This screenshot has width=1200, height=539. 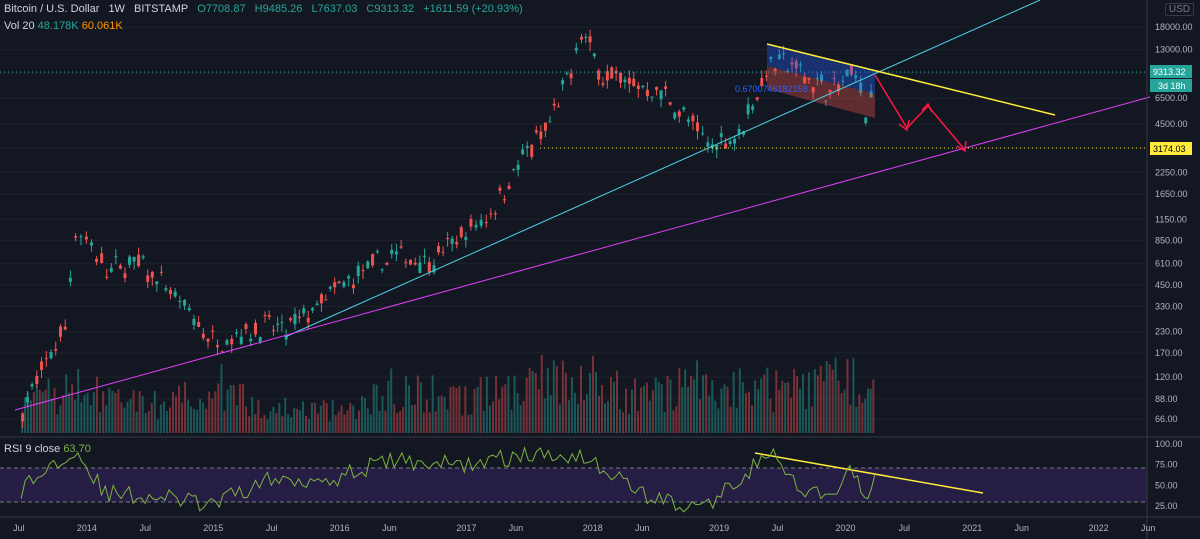 I want to click on rsi-label: RSI 9 close, so click(x=32, y=449).